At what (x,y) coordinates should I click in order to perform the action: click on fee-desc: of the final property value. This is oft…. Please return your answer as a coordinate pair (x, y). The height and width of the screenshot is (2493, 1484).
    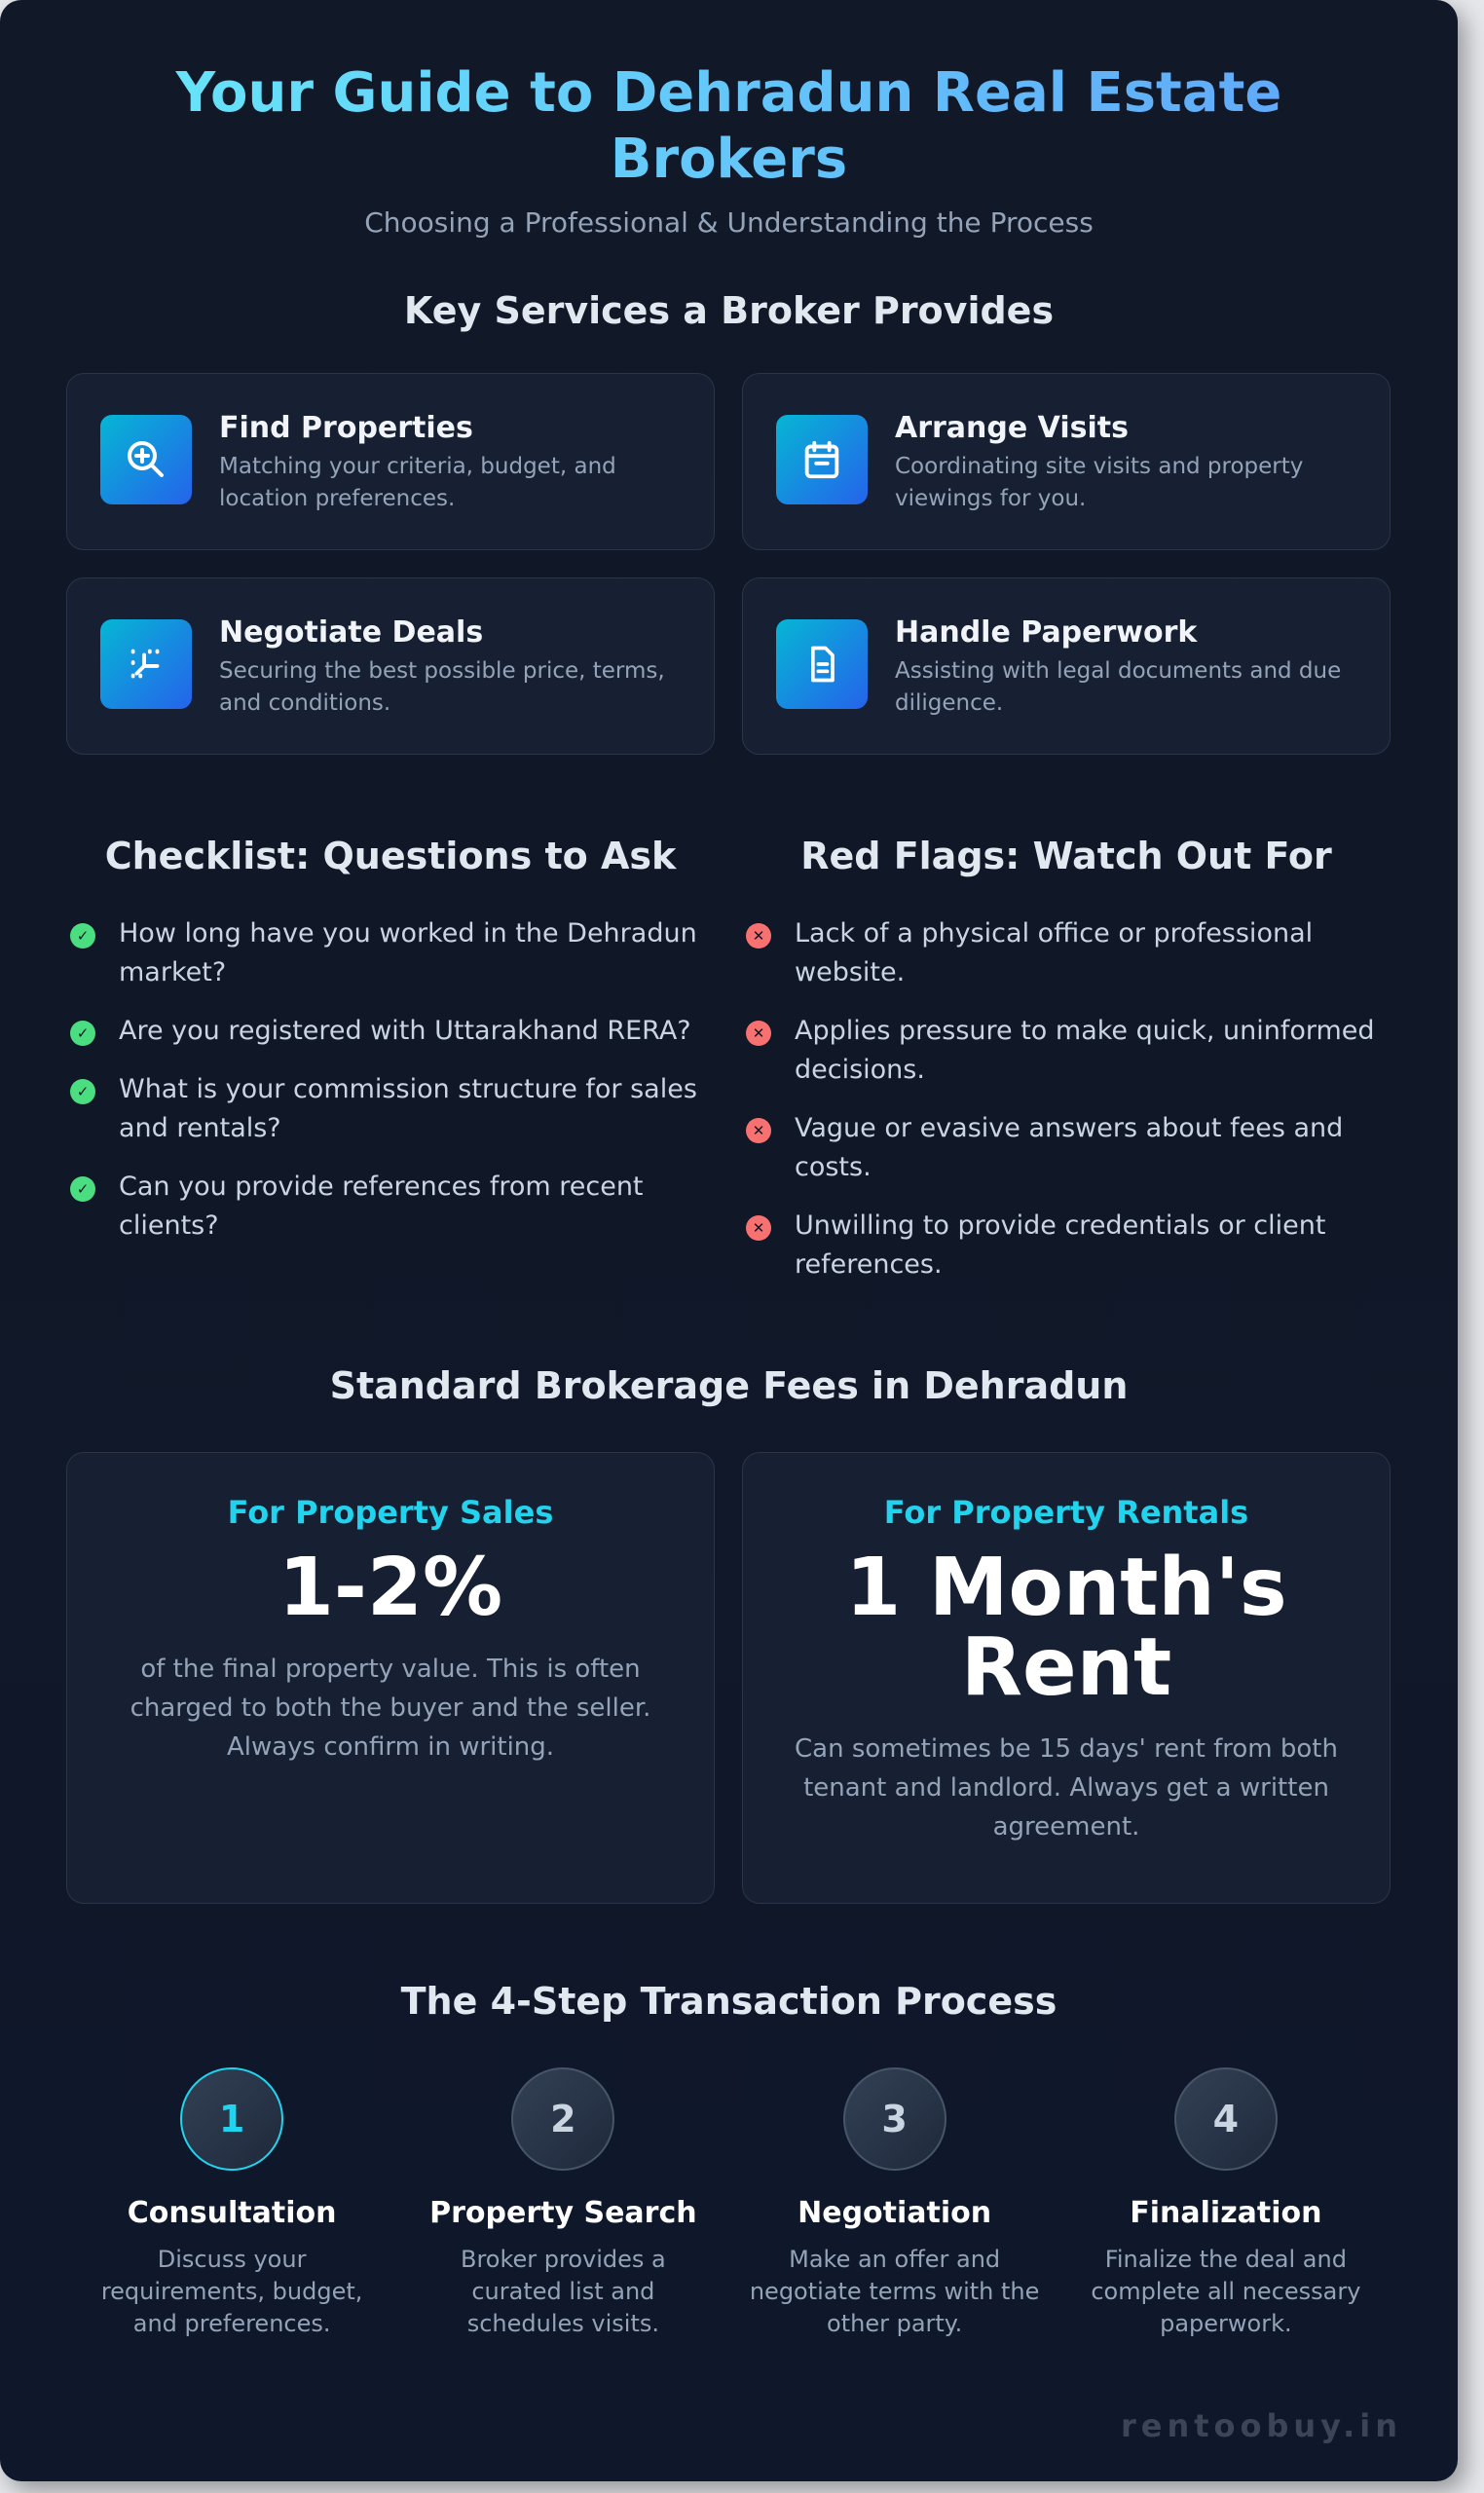
    Looking at the image, I should click on (390, 1709).